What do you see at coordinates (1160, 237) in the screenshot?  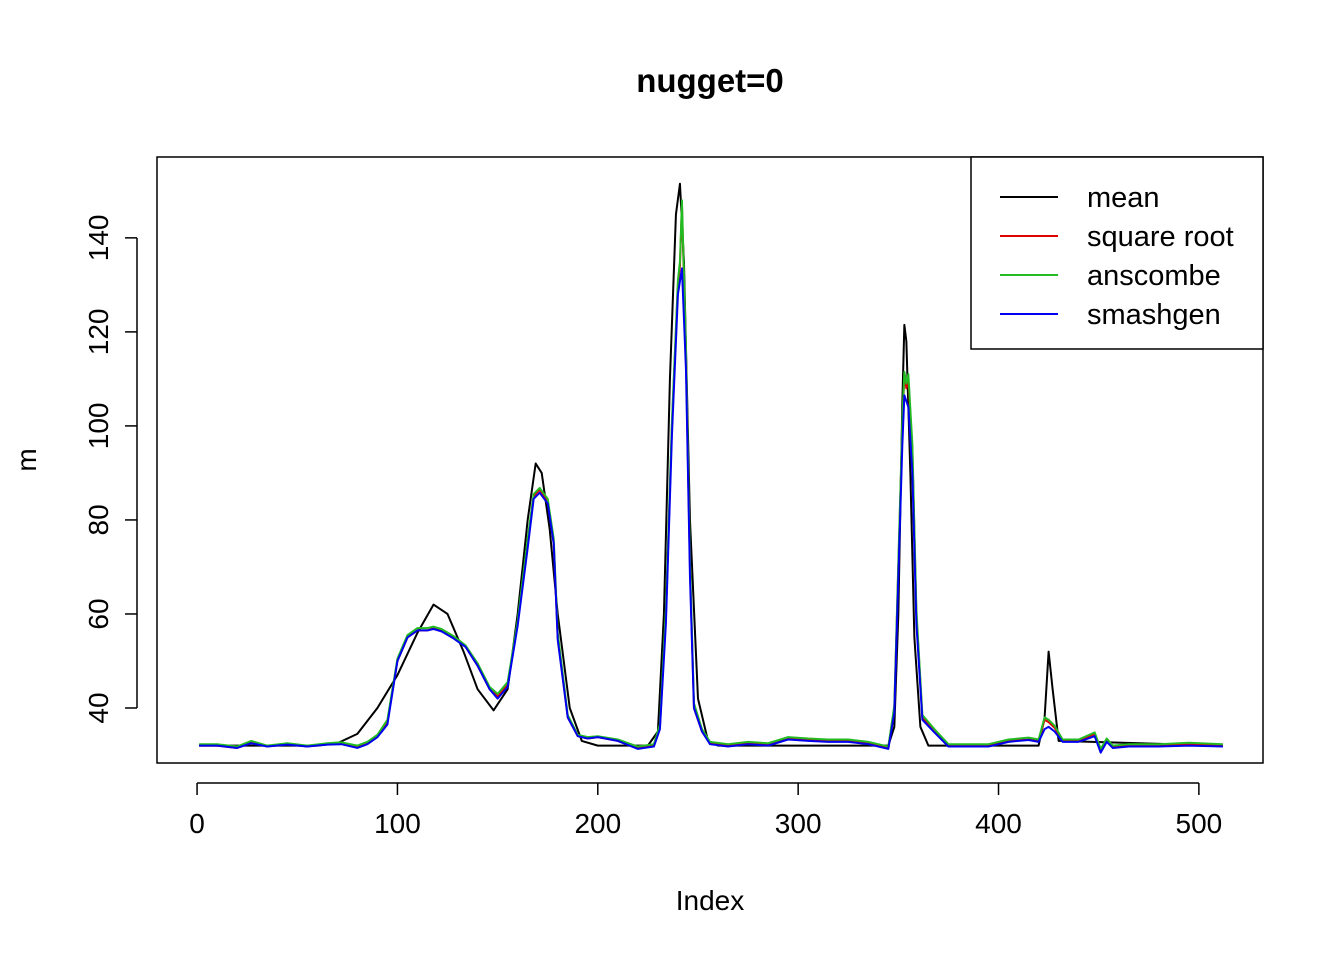 I see `legend-label: square root` at bounding box center [1160, 237].